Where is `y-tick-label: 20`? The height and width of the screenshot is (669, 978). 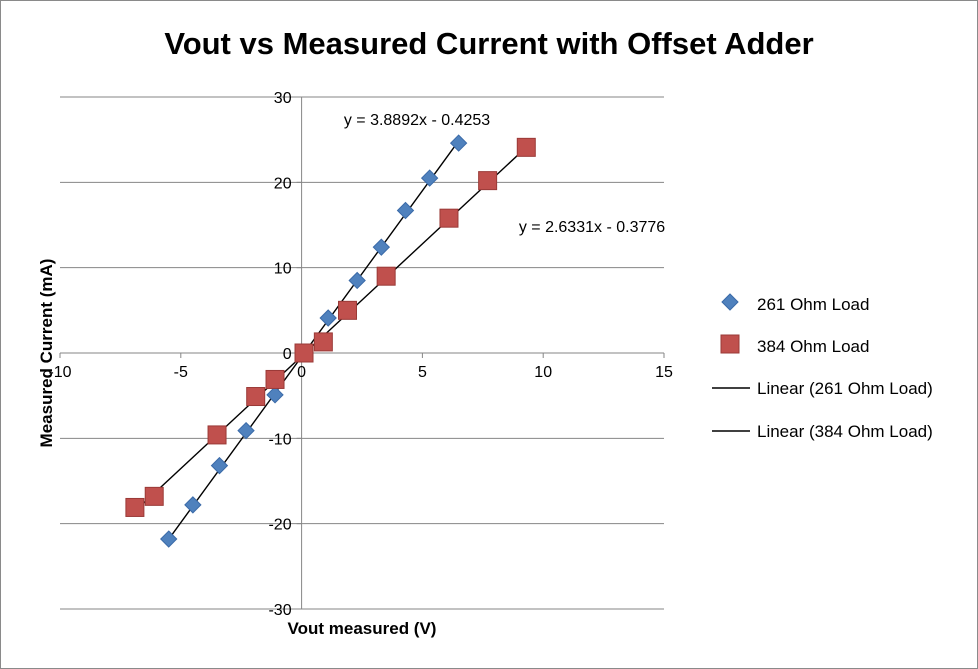
y-tick-label: 20 is located at coordinates (283, 183).